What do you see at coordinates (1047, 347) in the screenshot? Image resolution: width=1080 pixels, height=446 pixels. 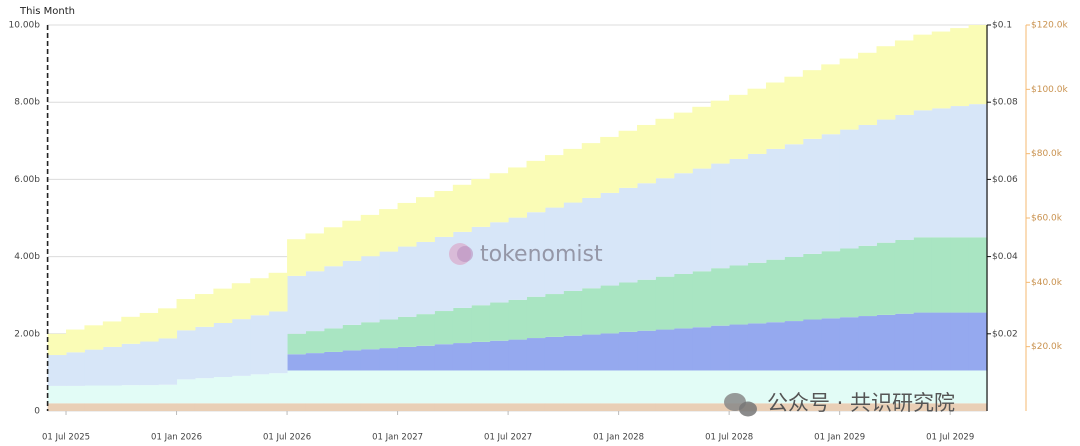 I see `y3-tick-label: $20.0k` at bounding box center [1047, 347].